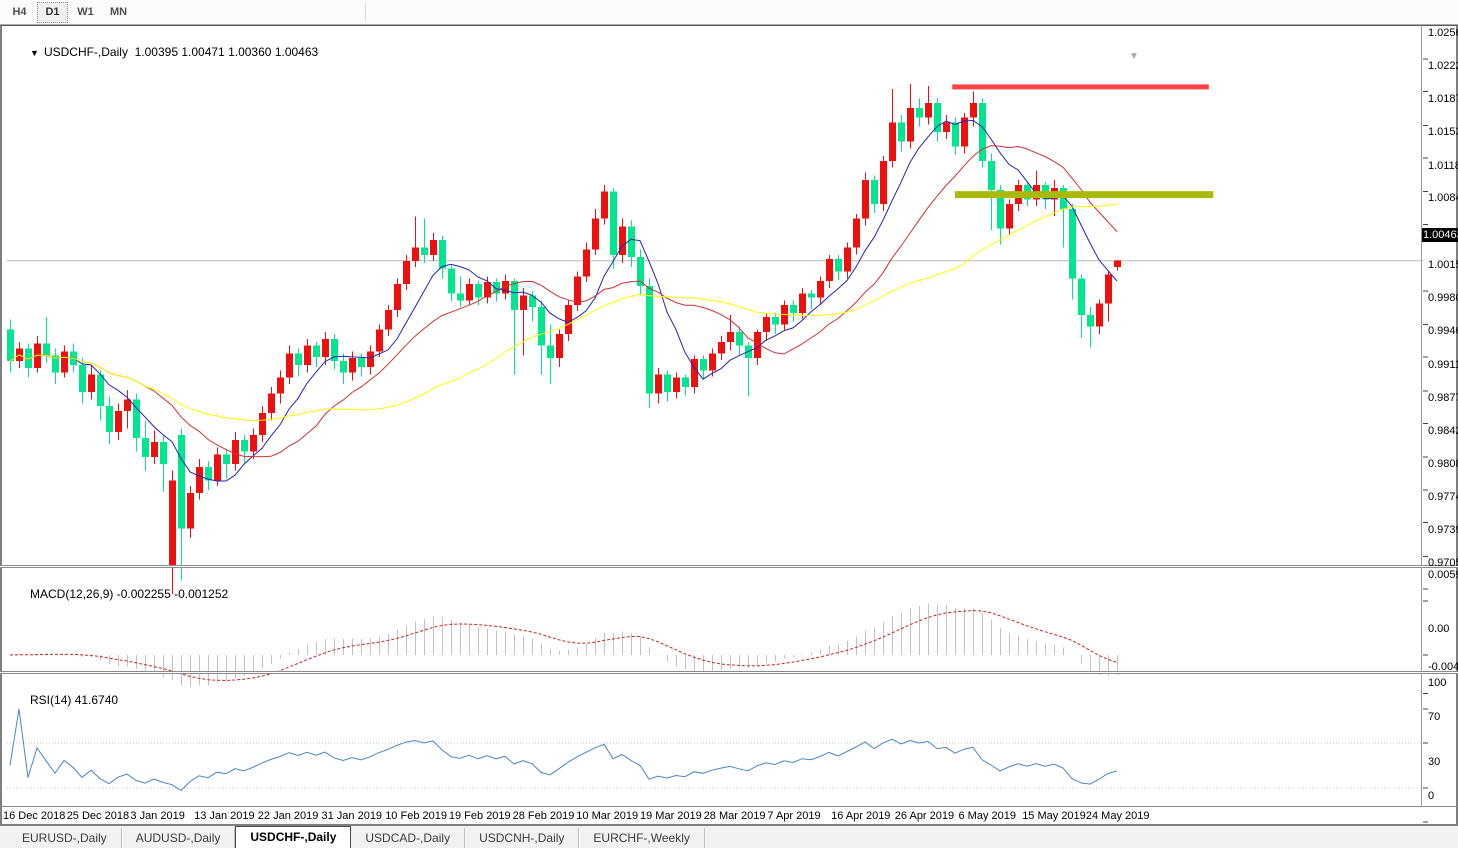 The height and width of the screenshot is (848, 1458). What do you see at coordinates (1434, 762) in the screenshot?
I see `rsi-axis-tick: 30` at bounding box center [1434, 762].